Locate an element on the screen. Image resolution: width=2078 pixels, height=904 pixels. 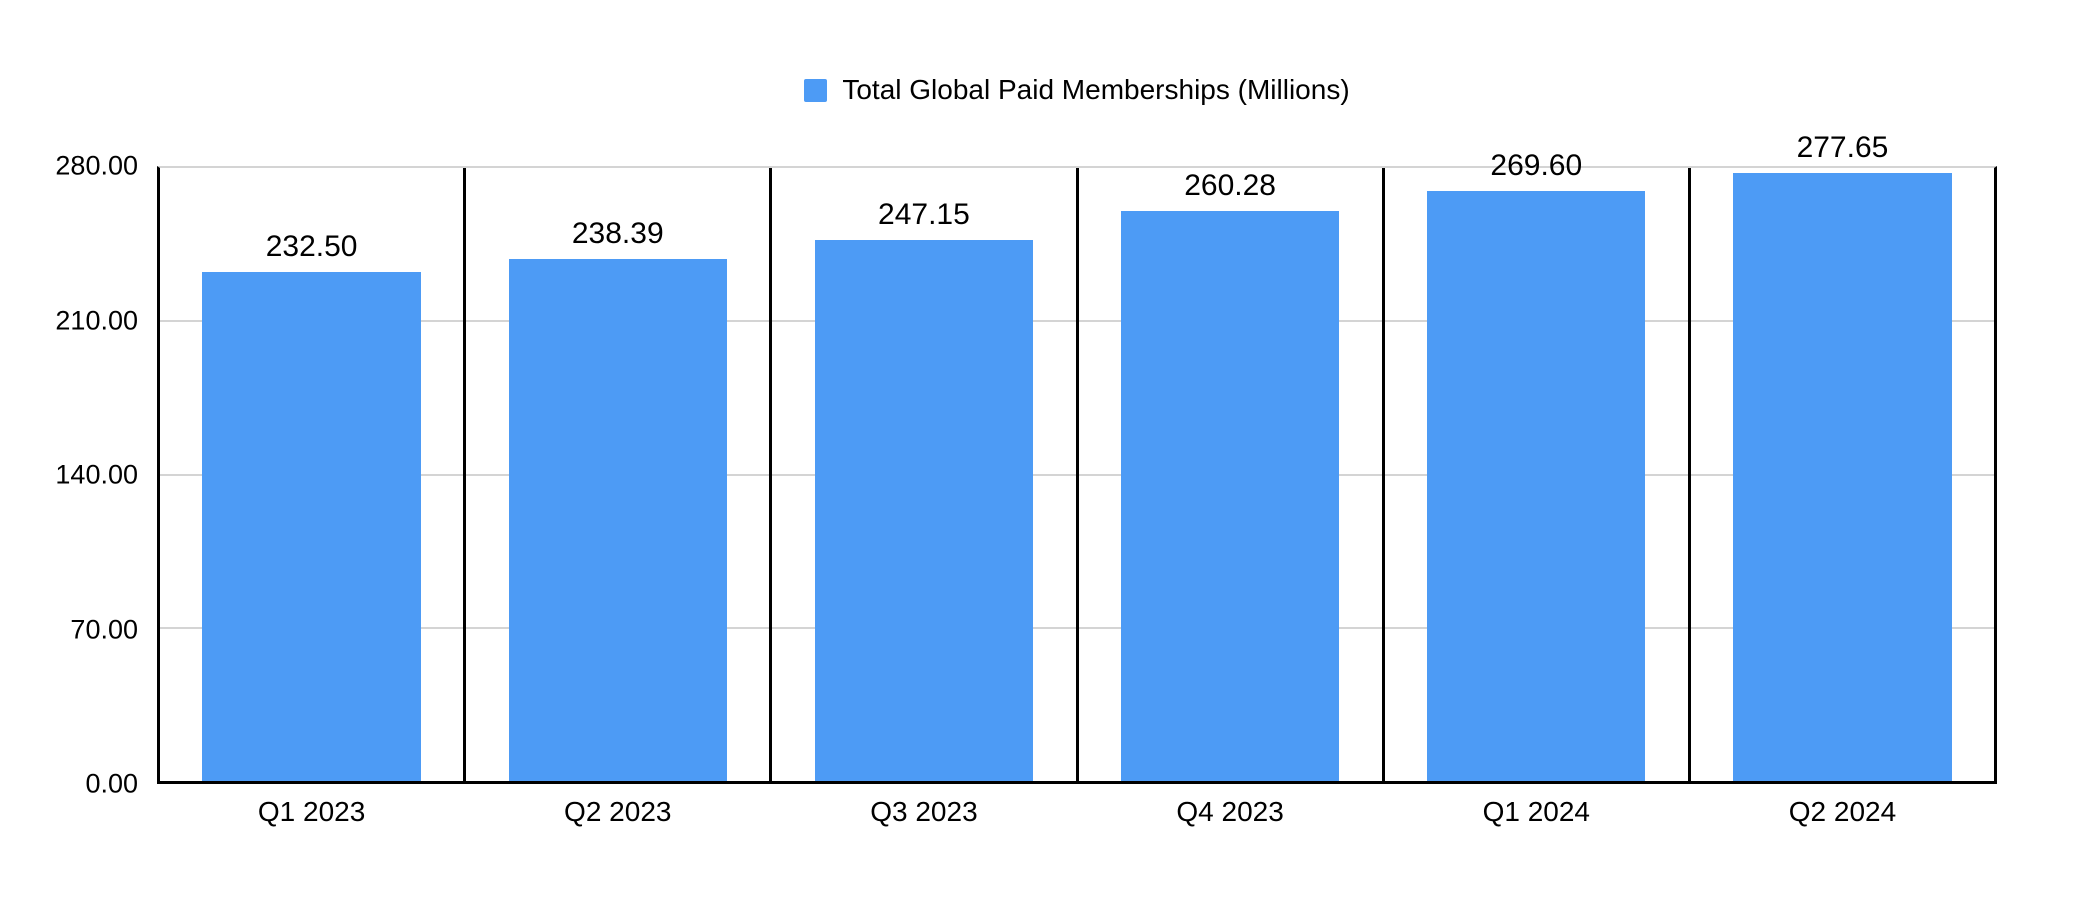
bar-group: 269.60 Q1 2024 is located at coordinates (1538, 488).